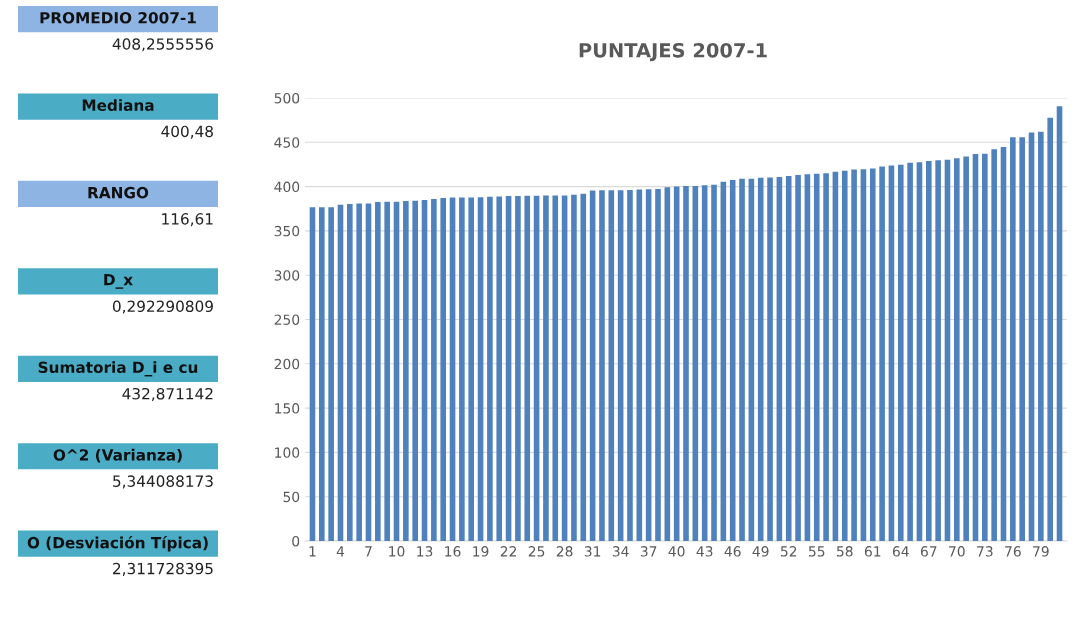  I want to click on text: 2,311728395, so click(163, 569).